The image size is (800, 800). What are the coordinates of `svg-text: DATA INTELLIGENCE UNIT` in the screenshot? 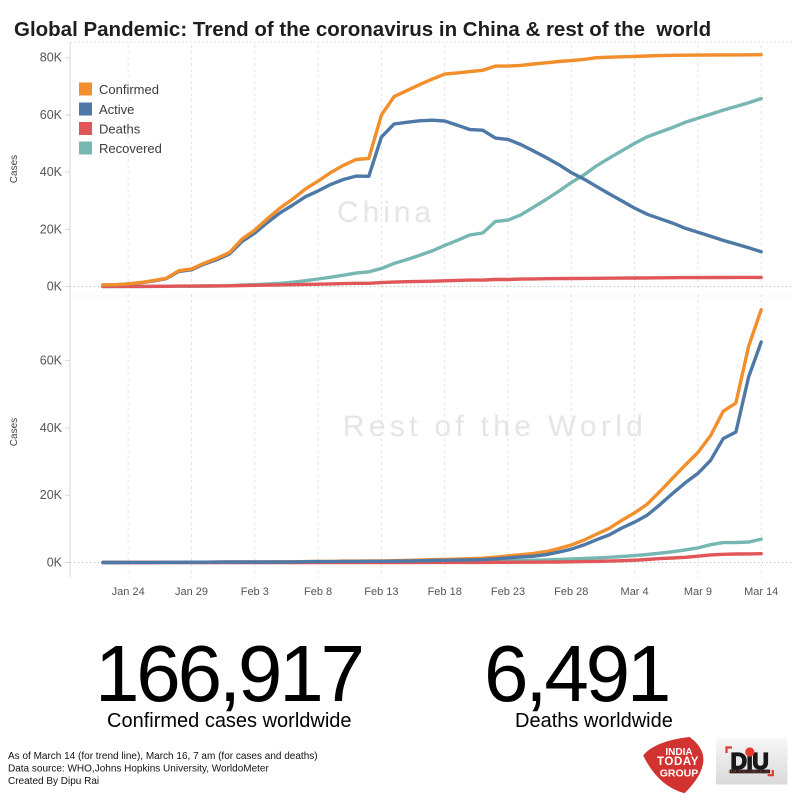 It's located at (749, 772).